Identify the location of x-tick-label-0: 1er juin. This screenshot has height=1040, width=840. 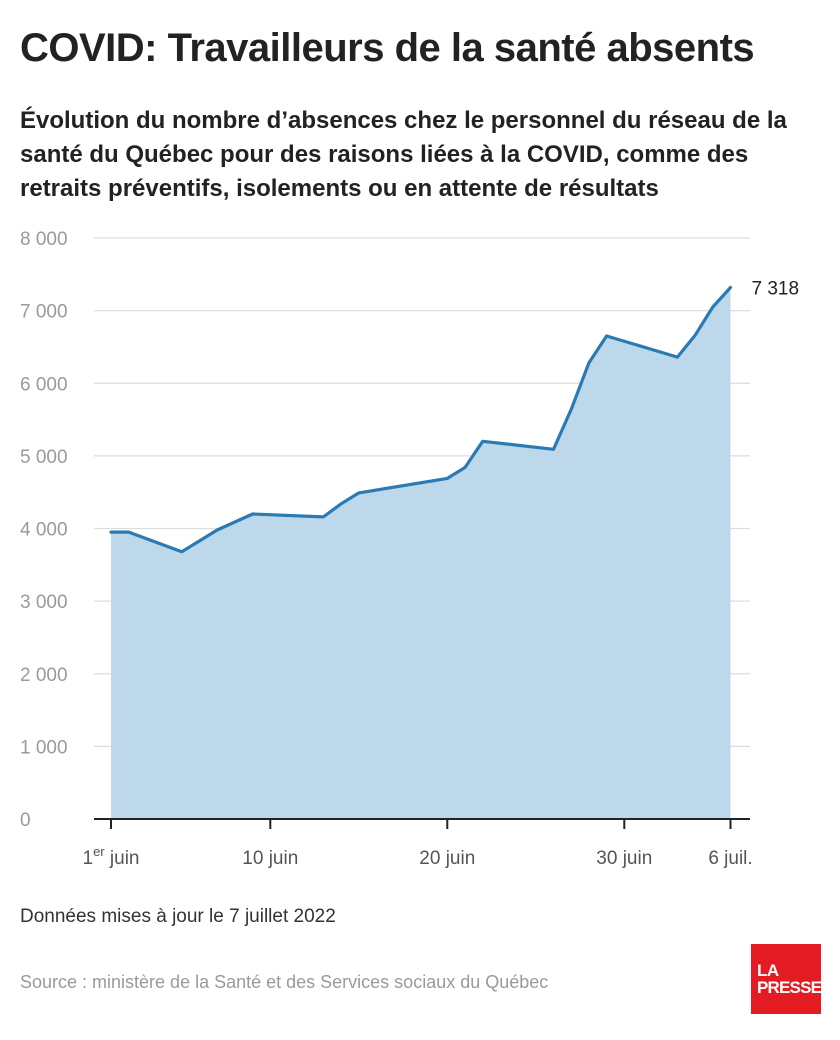
(111, 856).